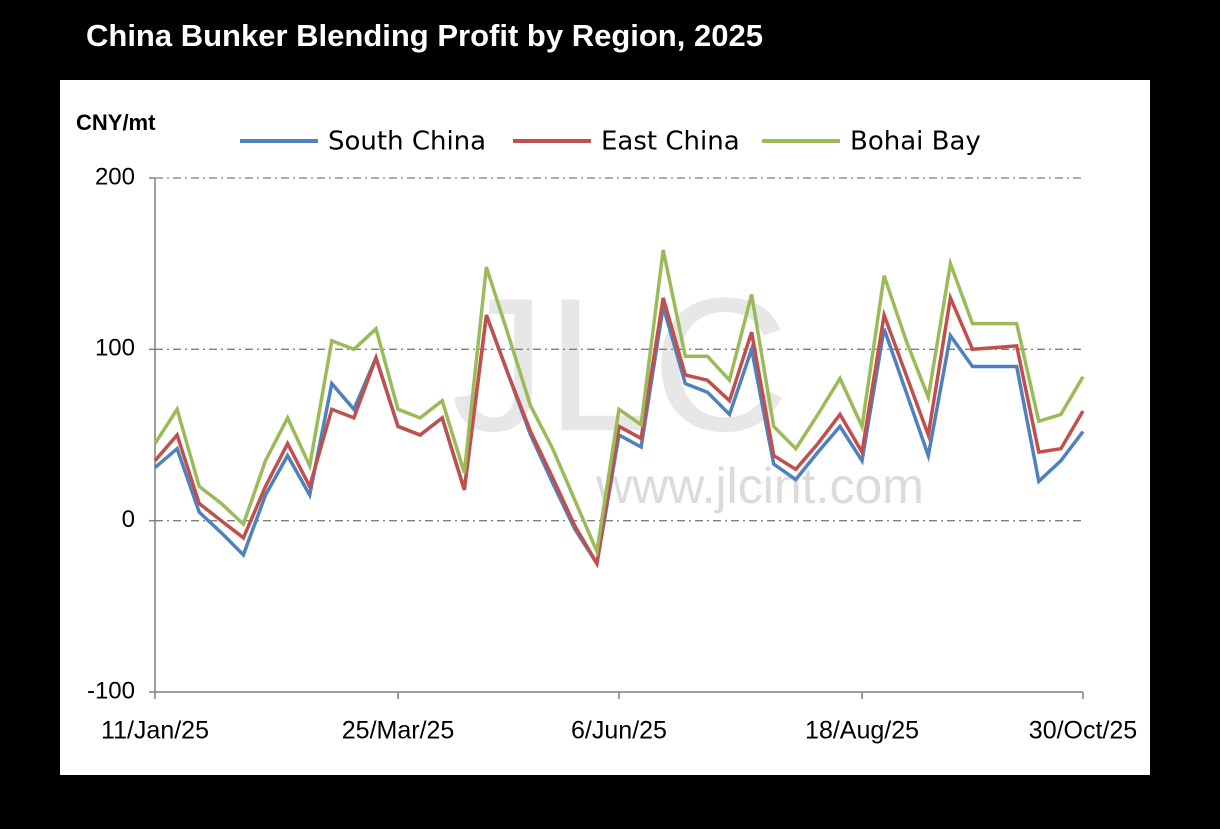 The width and height of the screenshot is (1220, 829). I want to click on legend-label: East China, so click(670, 142).